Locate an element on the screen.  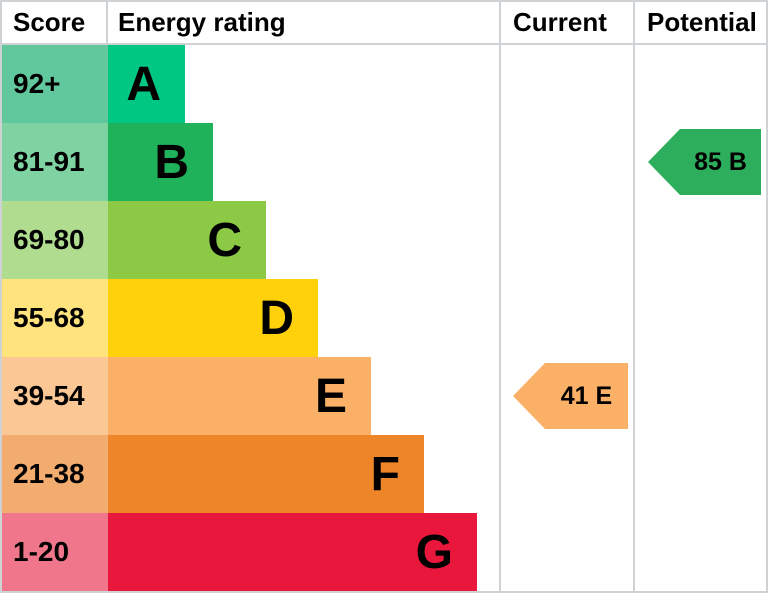
band-bar: G is located at coordinates (292, 552).